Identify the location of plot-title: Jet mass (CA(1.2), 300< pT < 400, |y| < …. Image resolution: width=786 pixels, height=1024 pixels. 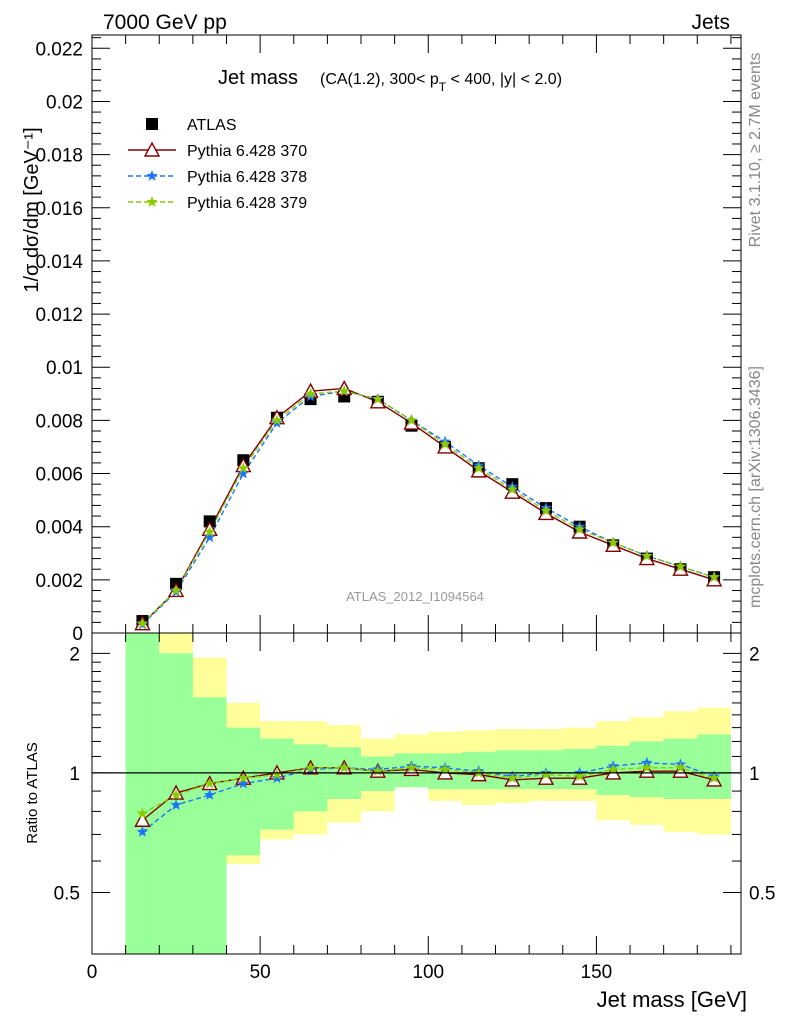
(390, 80).